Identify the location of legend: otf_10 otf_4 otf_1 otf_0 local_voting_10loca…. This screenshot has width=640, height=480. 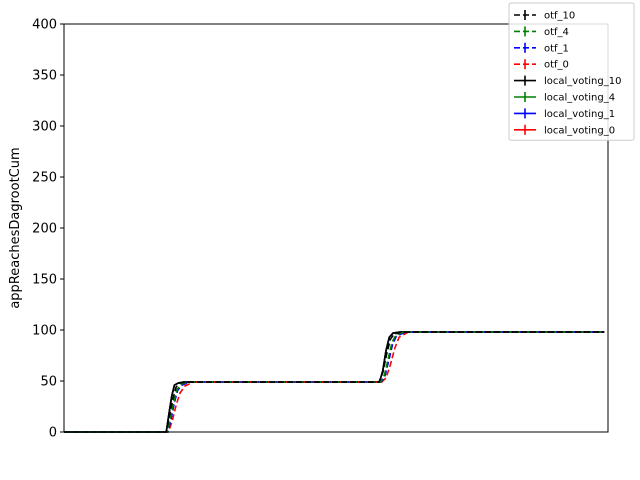
(571, 71).